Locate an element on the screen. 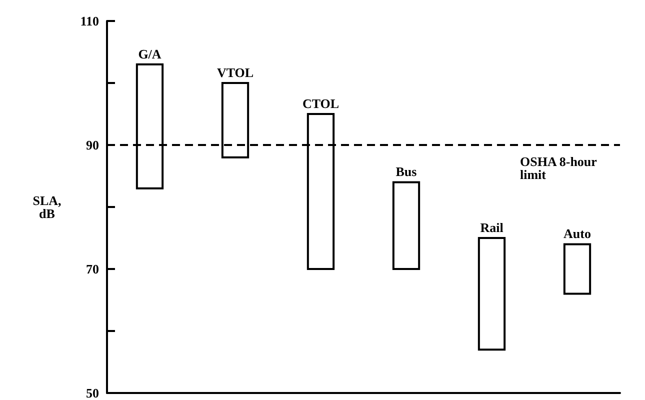 Image resolution: width=645 pixels, height=400 pixels. x-tick-label: CTOL is located at coordinates (321, 103).